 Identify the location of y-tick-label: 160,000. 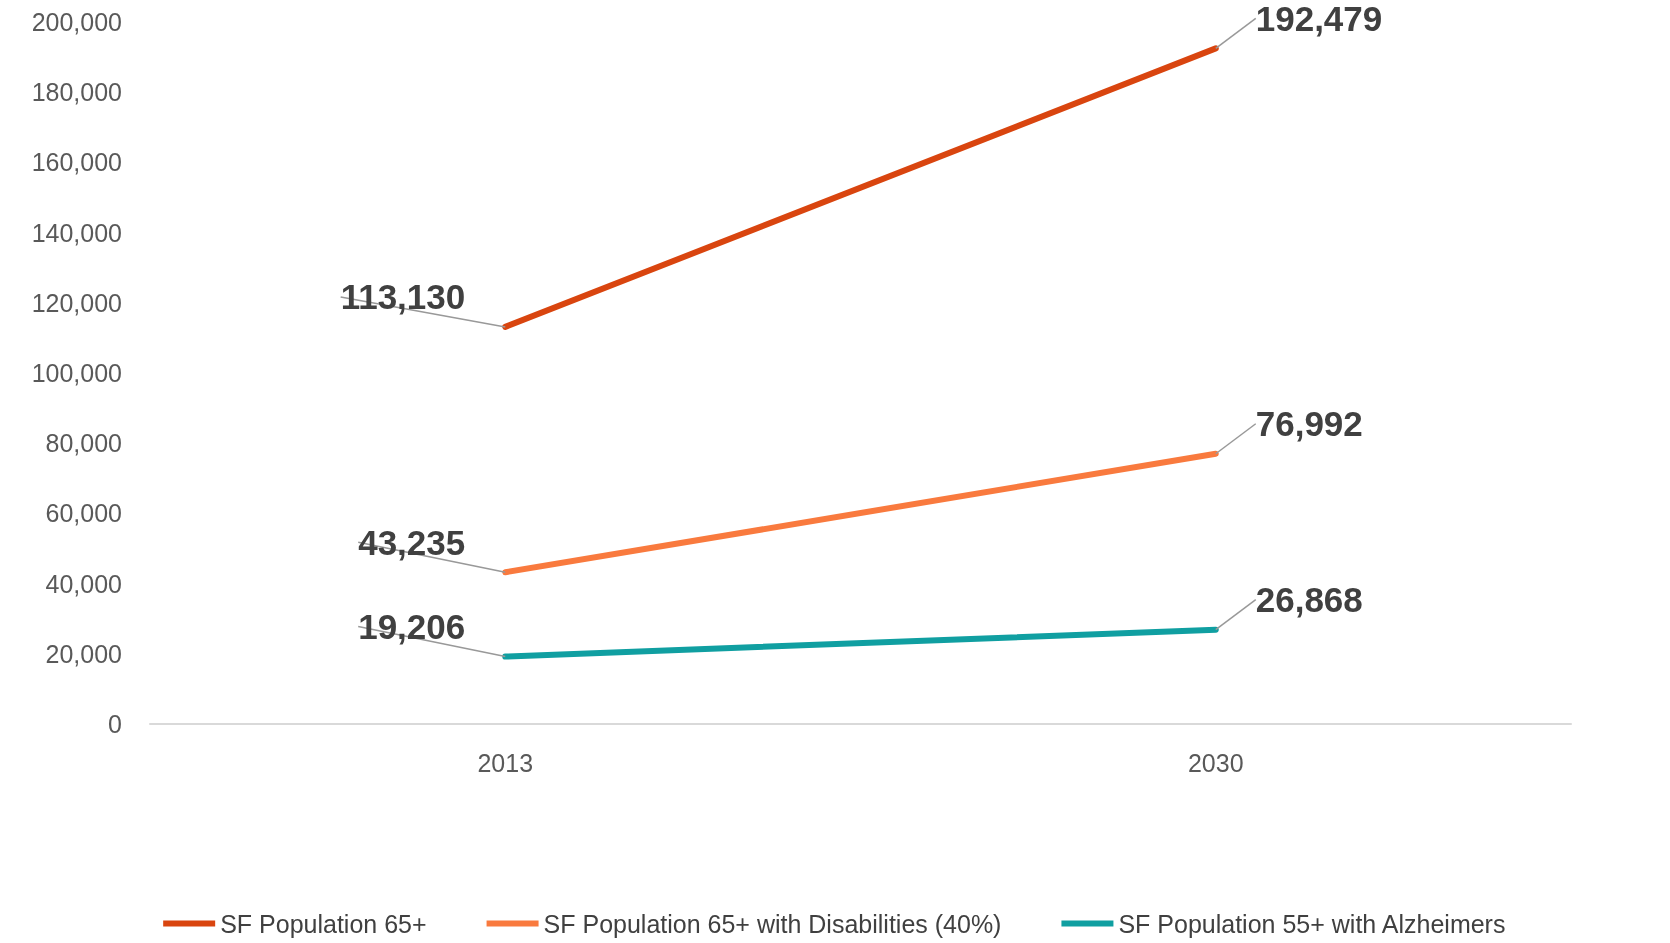
(76, 162).